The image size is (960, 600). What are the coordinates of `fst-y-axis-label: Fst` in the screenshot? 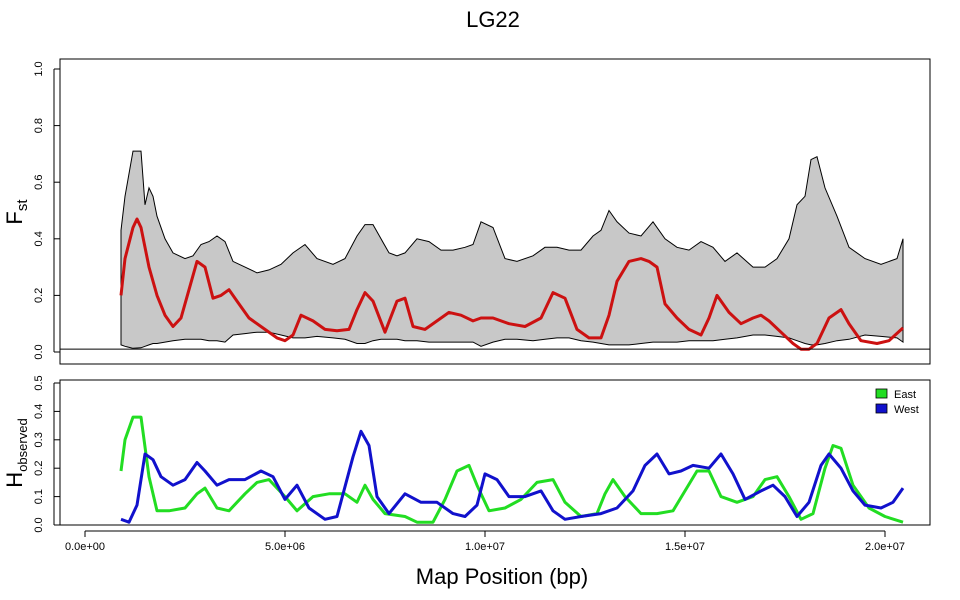 It's located at (16, 212).